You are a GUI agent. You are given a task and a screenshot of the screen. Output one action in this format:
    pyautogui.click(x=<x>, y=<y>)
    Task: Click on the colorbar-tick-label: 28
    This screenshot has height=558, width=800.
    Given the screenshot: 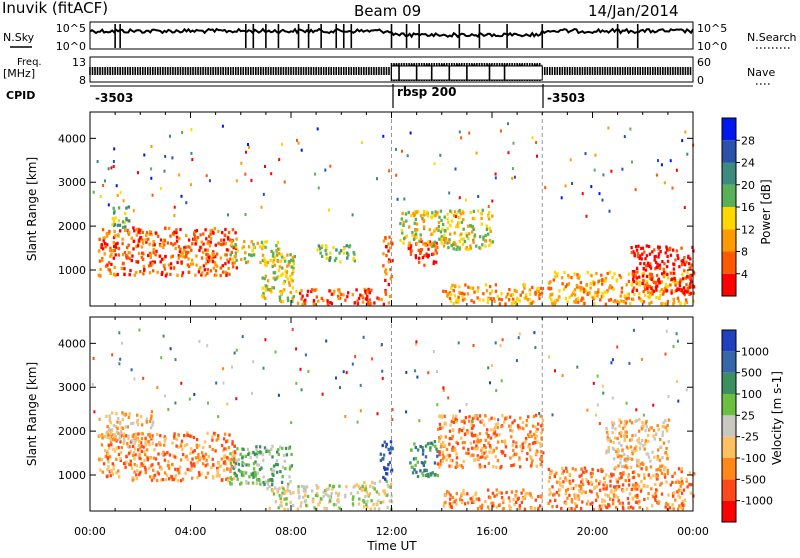 What is the action you would take?
    pyautogui.click(x=748, y=140)
    